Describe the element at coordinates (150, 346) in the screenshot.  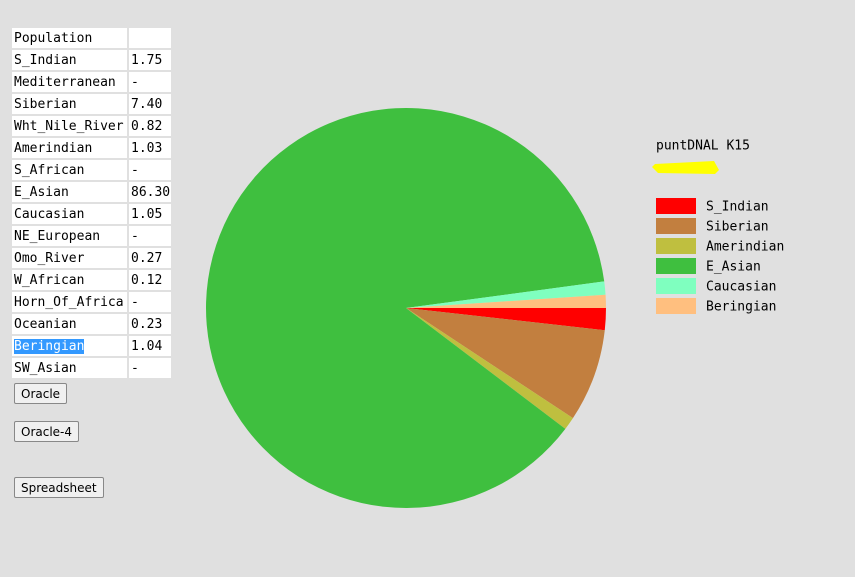
I see `row-value: 1.04` at that location.